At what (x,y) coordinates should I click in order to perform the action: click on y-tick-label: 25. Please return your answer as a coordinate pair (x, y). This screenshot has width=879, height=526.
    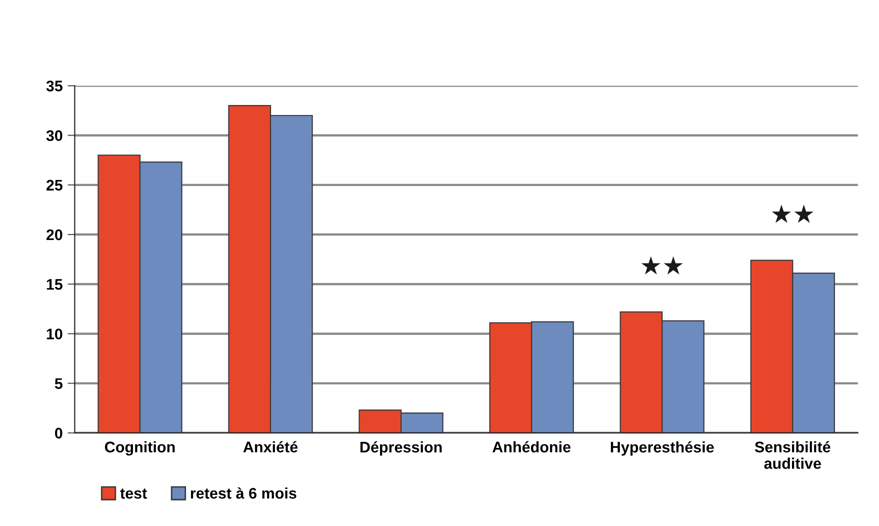
    Looking at the image, I should click on (54, 185).